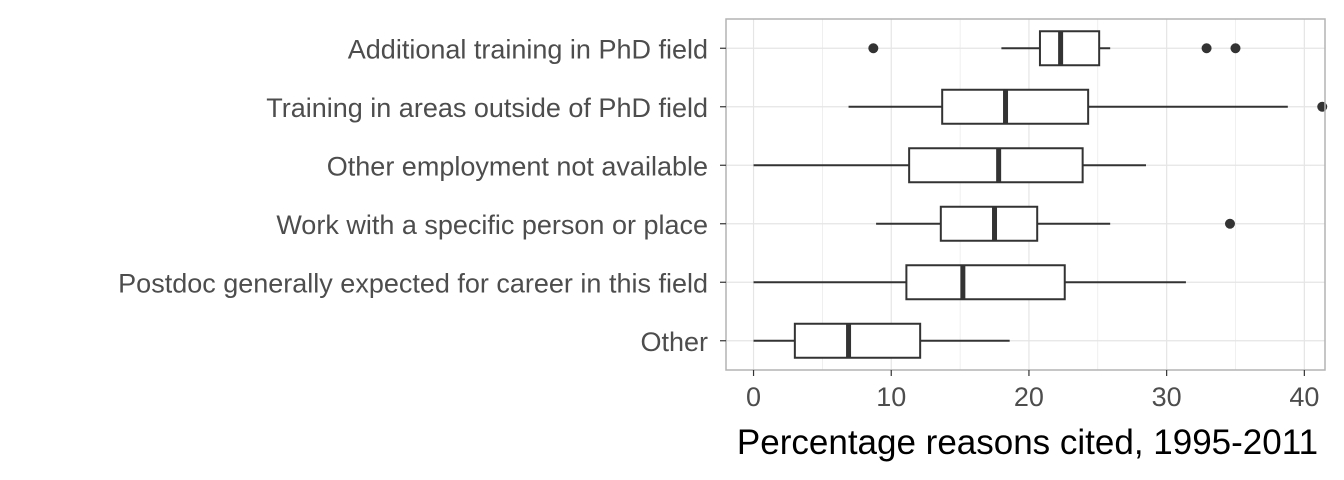  I want to click on x-tick-label: 40, so click(1304, 397).